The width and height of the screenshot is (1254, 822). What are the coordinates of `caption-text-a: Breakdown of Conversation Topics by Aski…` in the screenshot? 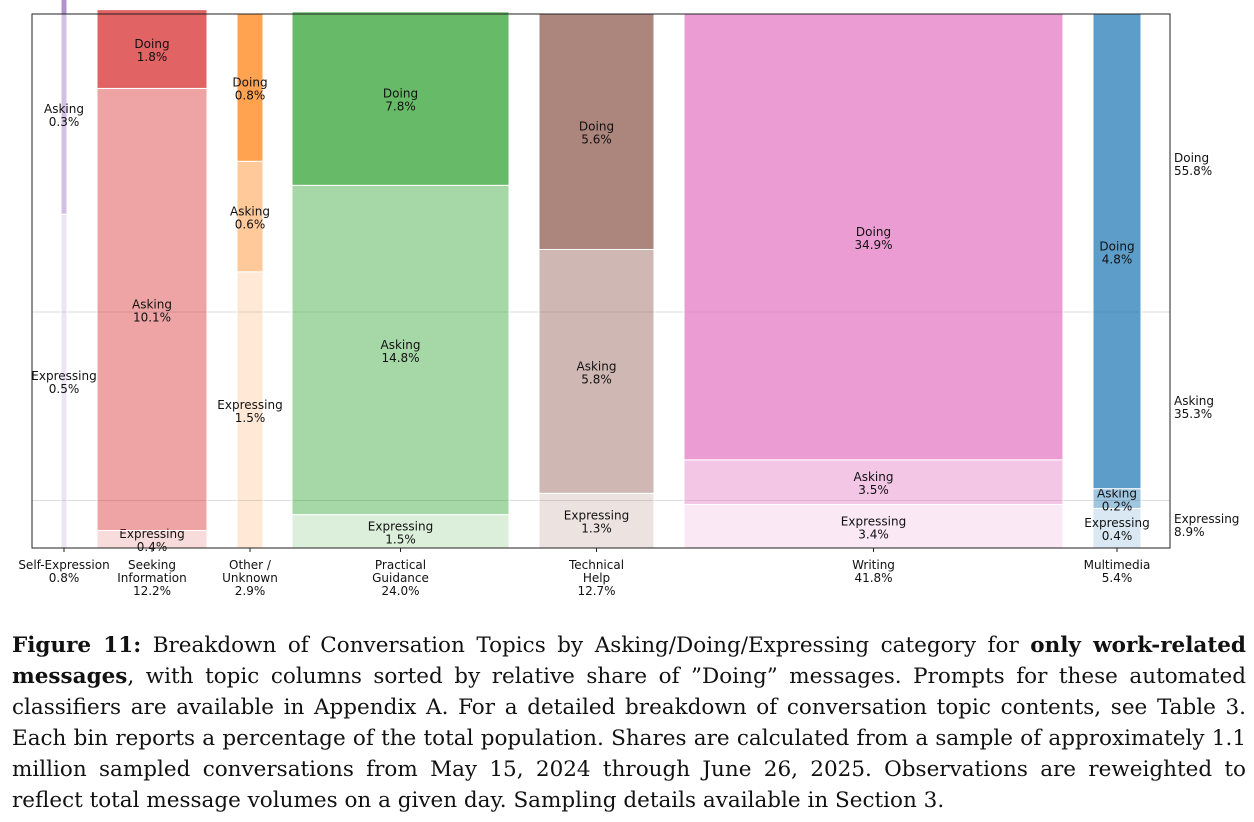 It's located at (585, 645).